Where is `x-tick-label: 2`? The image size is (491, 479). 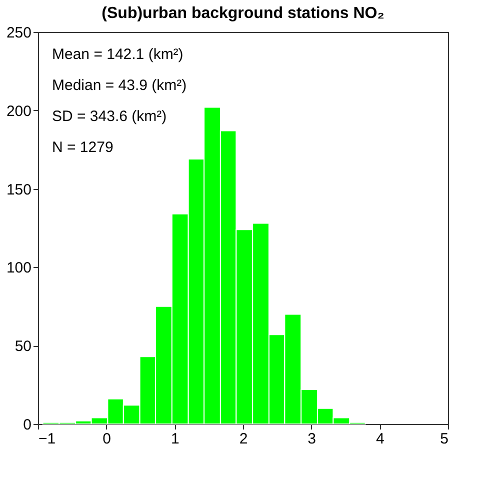
x-tick-label: 2 is located at coordinates (243, 439).